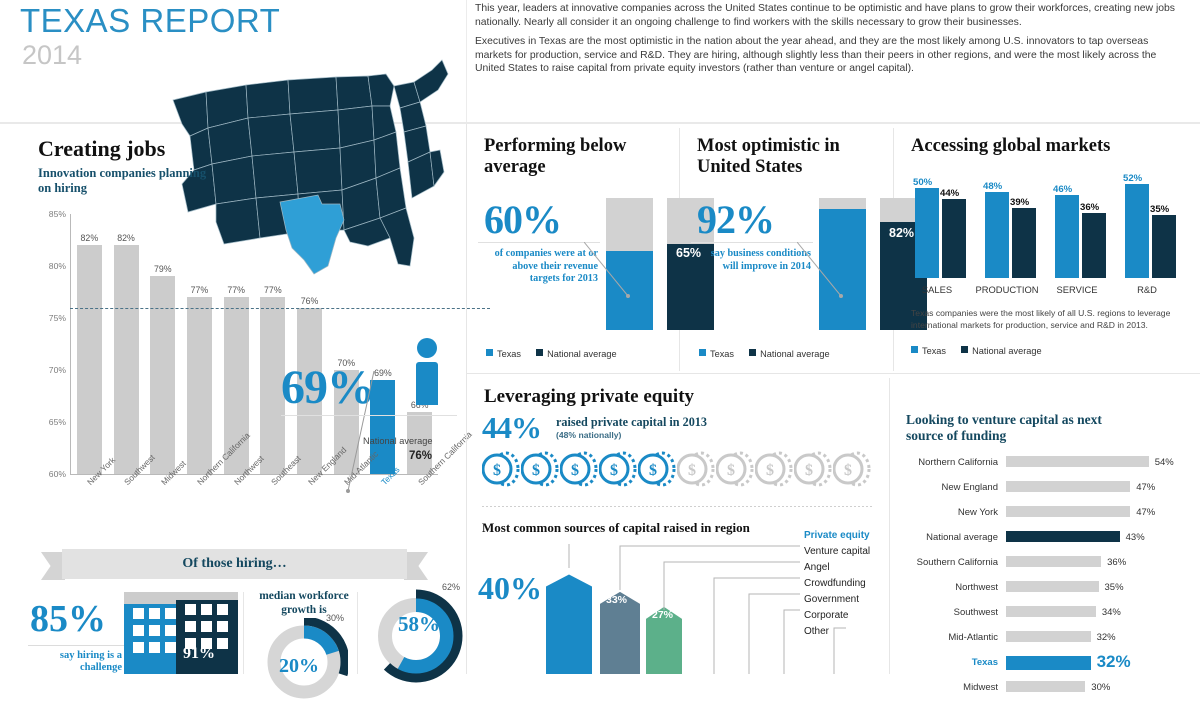  I want to click on vc-value-texas: 32%, so click(1113, 661).